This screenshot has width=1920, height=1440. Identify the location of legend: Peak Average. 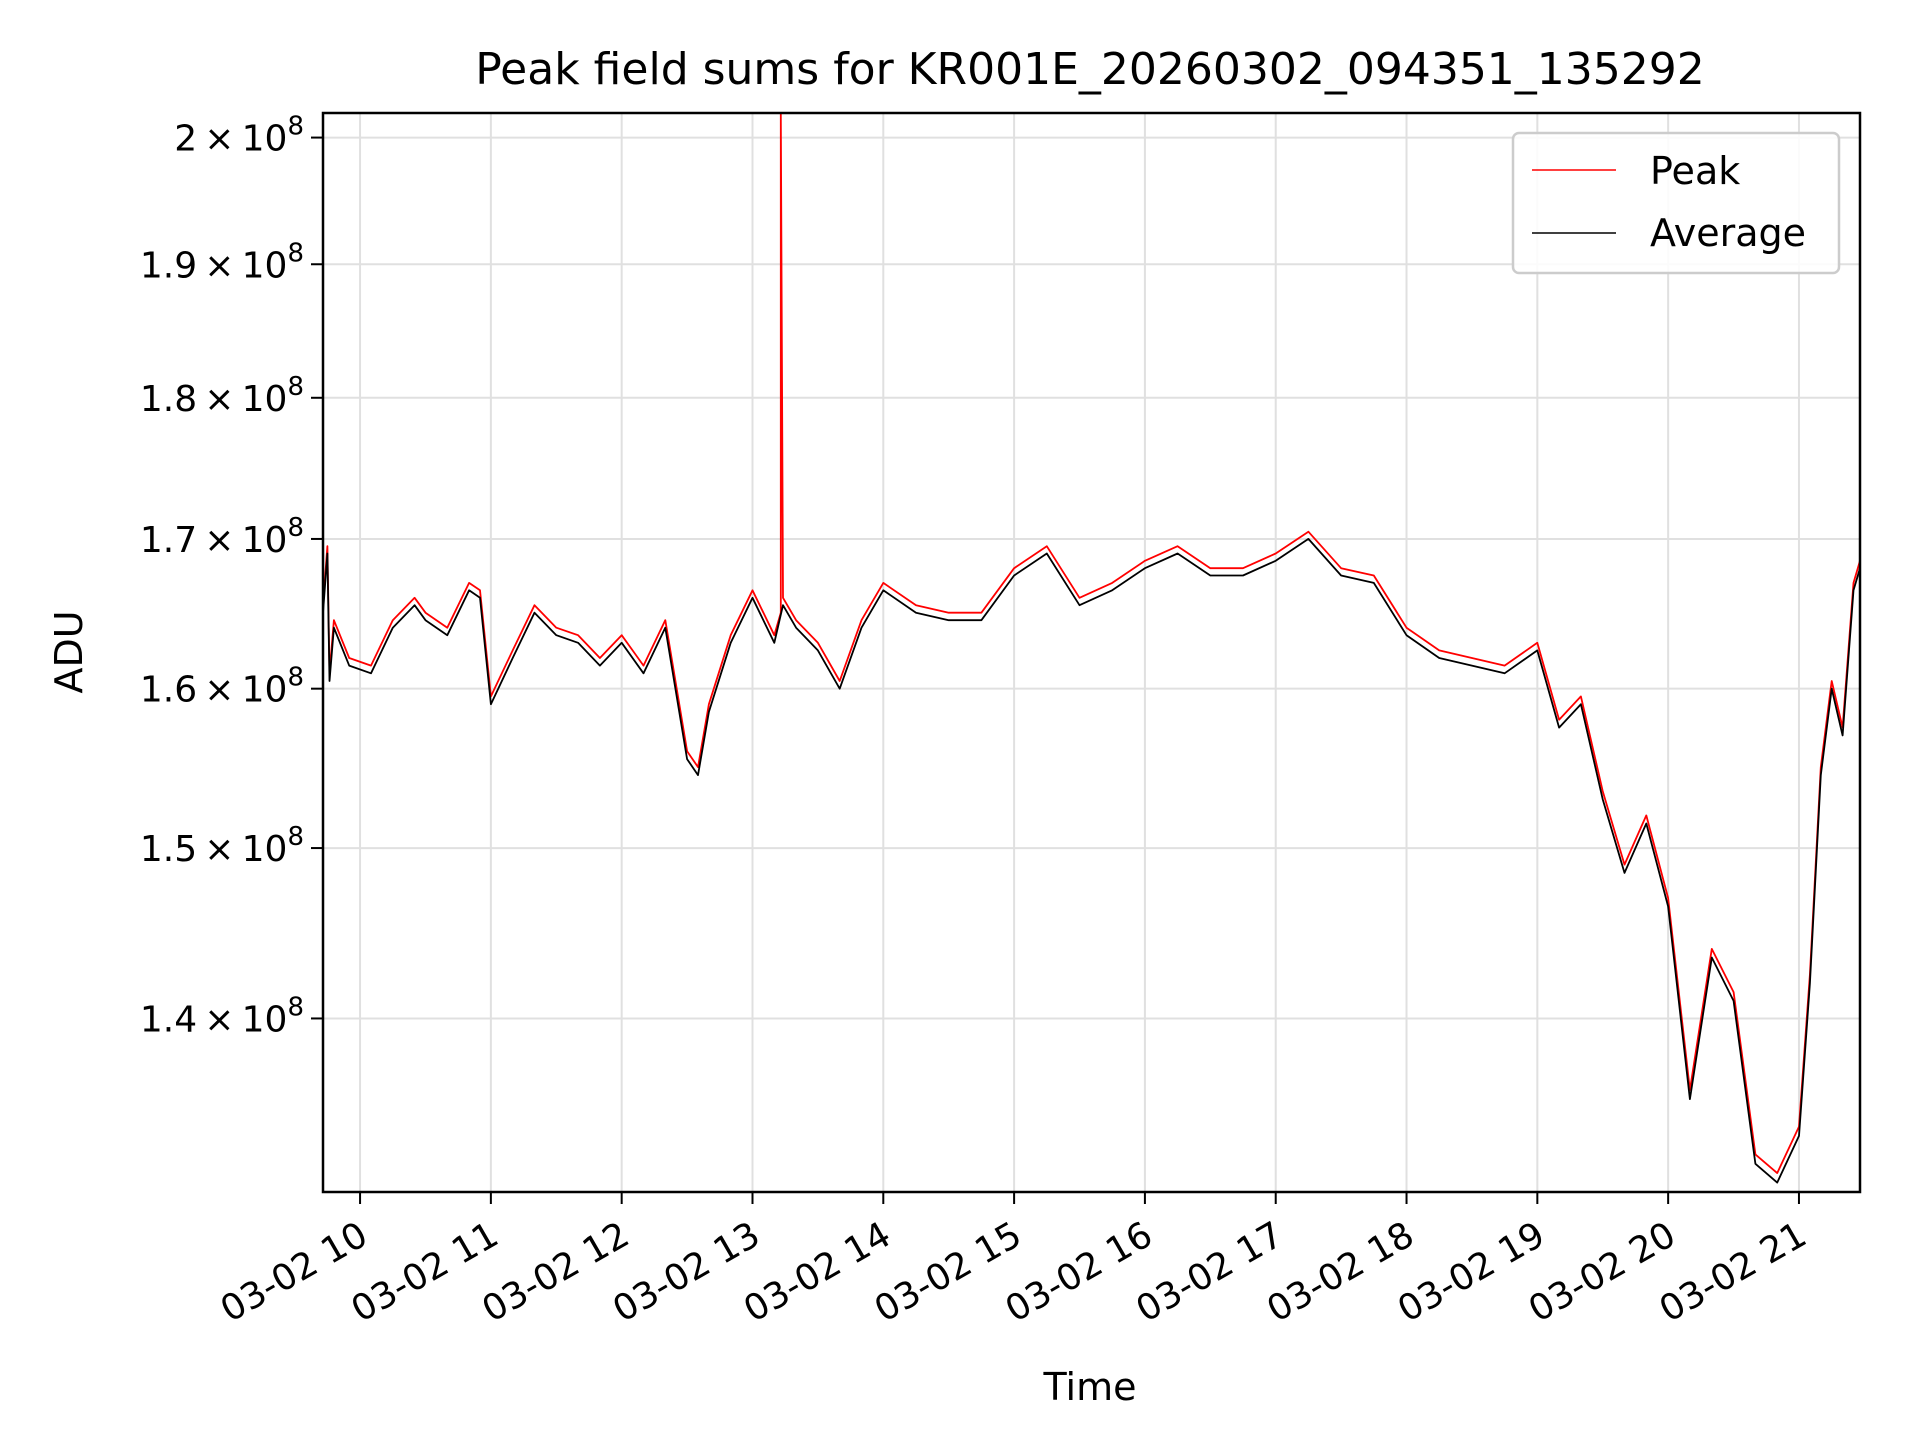
(1676, 203).